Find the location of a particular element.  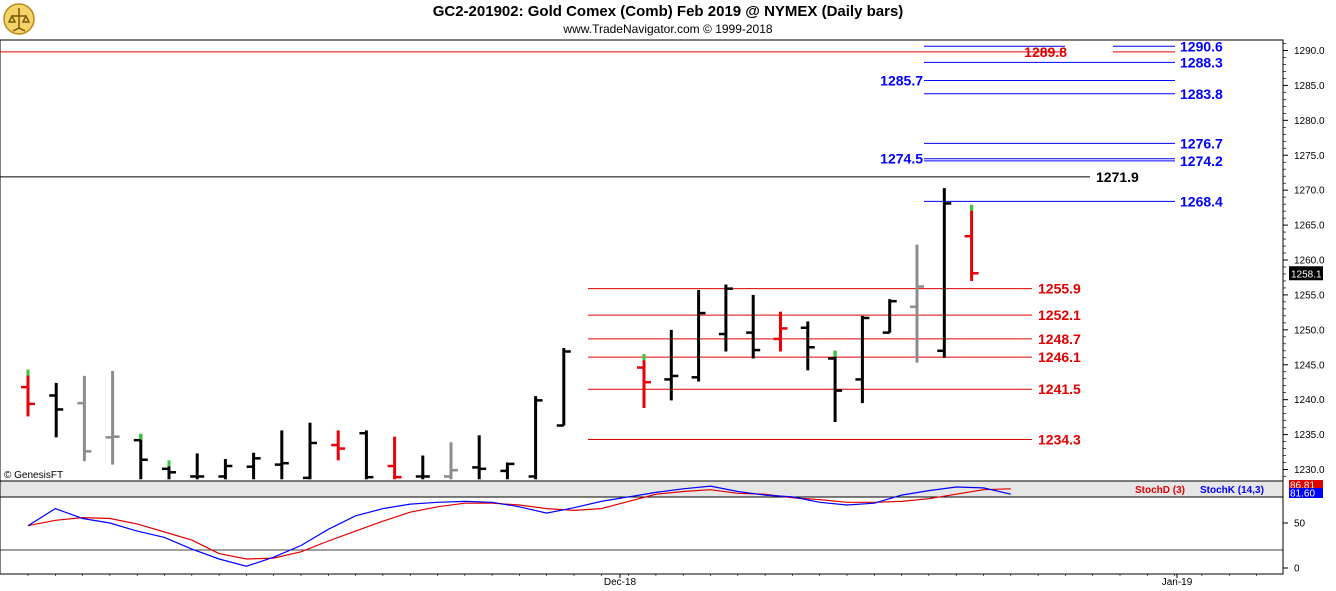

price-tick-label: 1255.0 is located at coordinates (1309, 295).